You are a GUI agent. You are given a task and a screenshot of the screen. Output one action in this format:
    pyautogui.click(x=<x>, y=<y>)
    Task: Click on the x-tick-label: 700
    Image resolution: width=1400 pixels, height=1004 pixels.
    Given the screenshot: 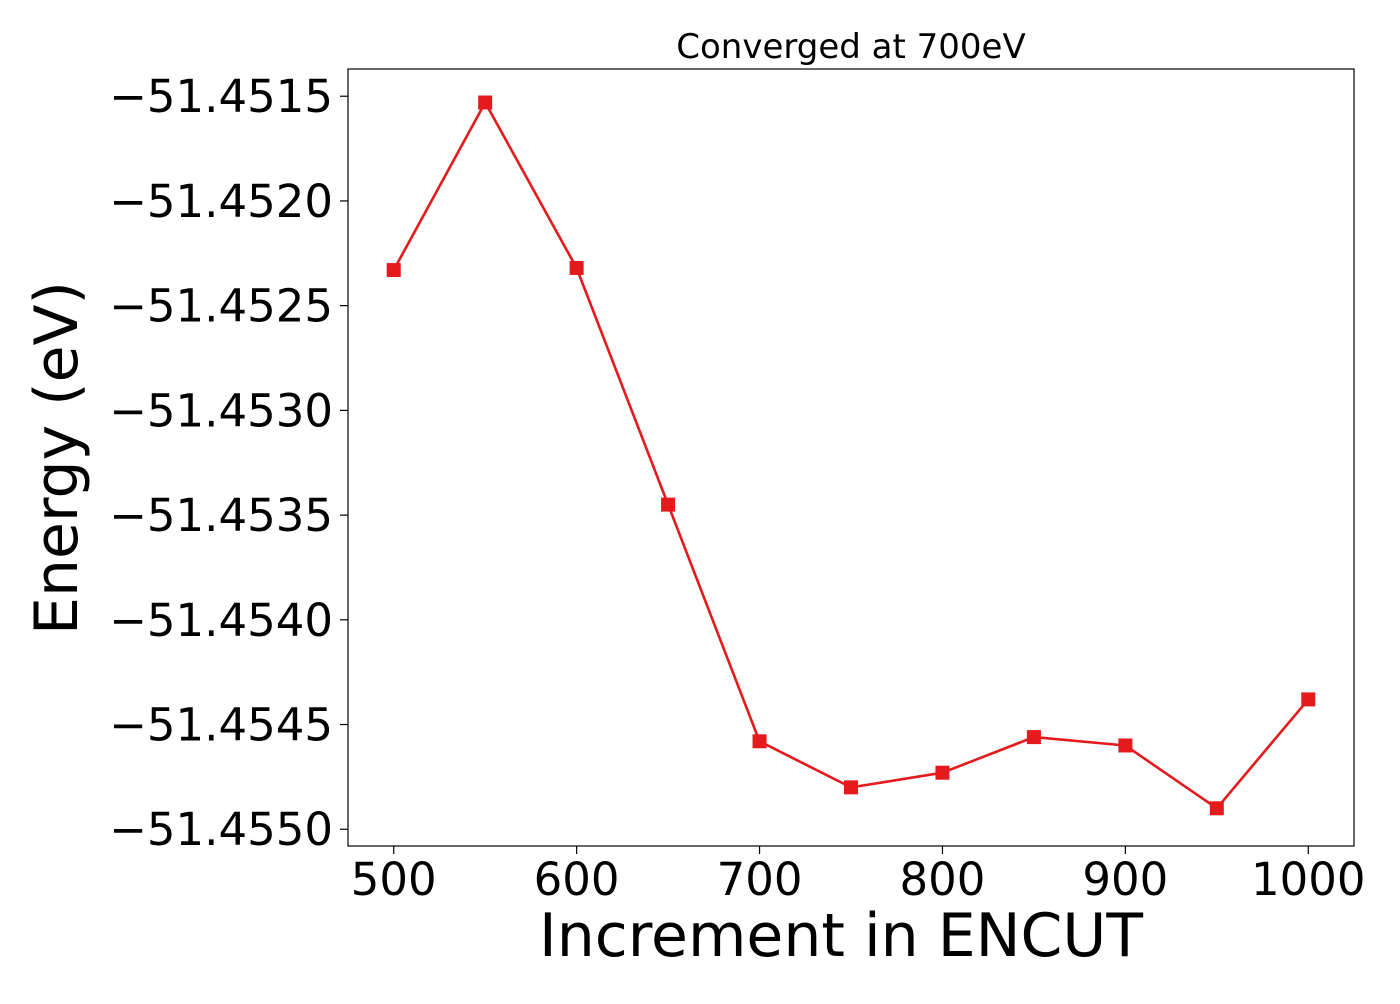 What is the action you would take?
    pyautogui.click(x=760, y=879)
    